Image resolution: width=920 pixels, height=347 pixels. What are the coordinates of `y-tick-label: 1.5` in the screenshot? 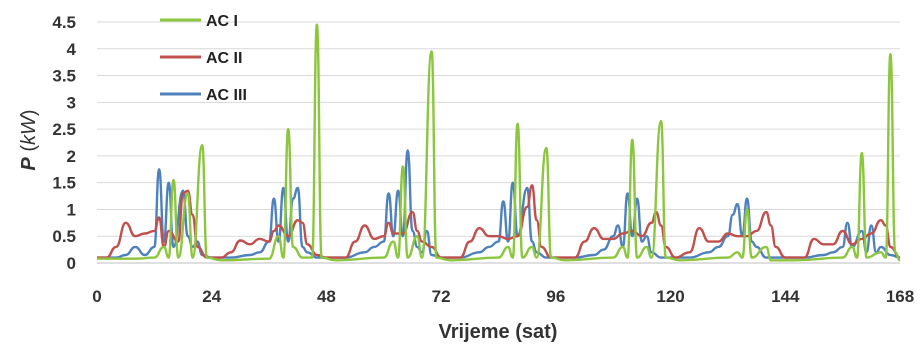 It's located at (64, 183).